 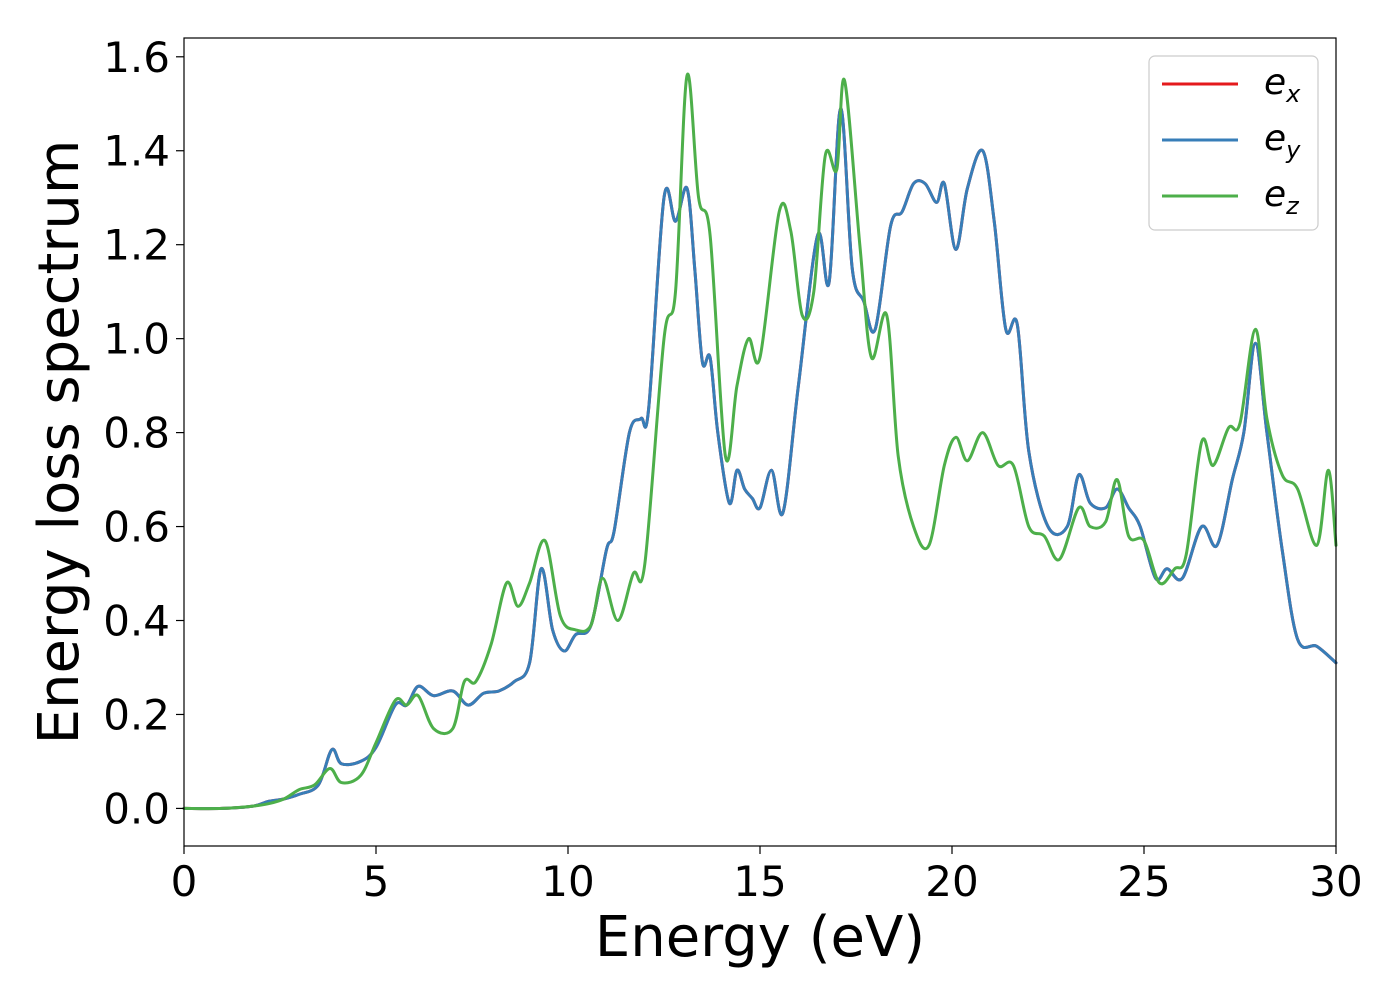 What do you see at coordinates (136, 621) in the screenshot?
I see `y-tick-label: 0.4` at bounding box center [136, 621].